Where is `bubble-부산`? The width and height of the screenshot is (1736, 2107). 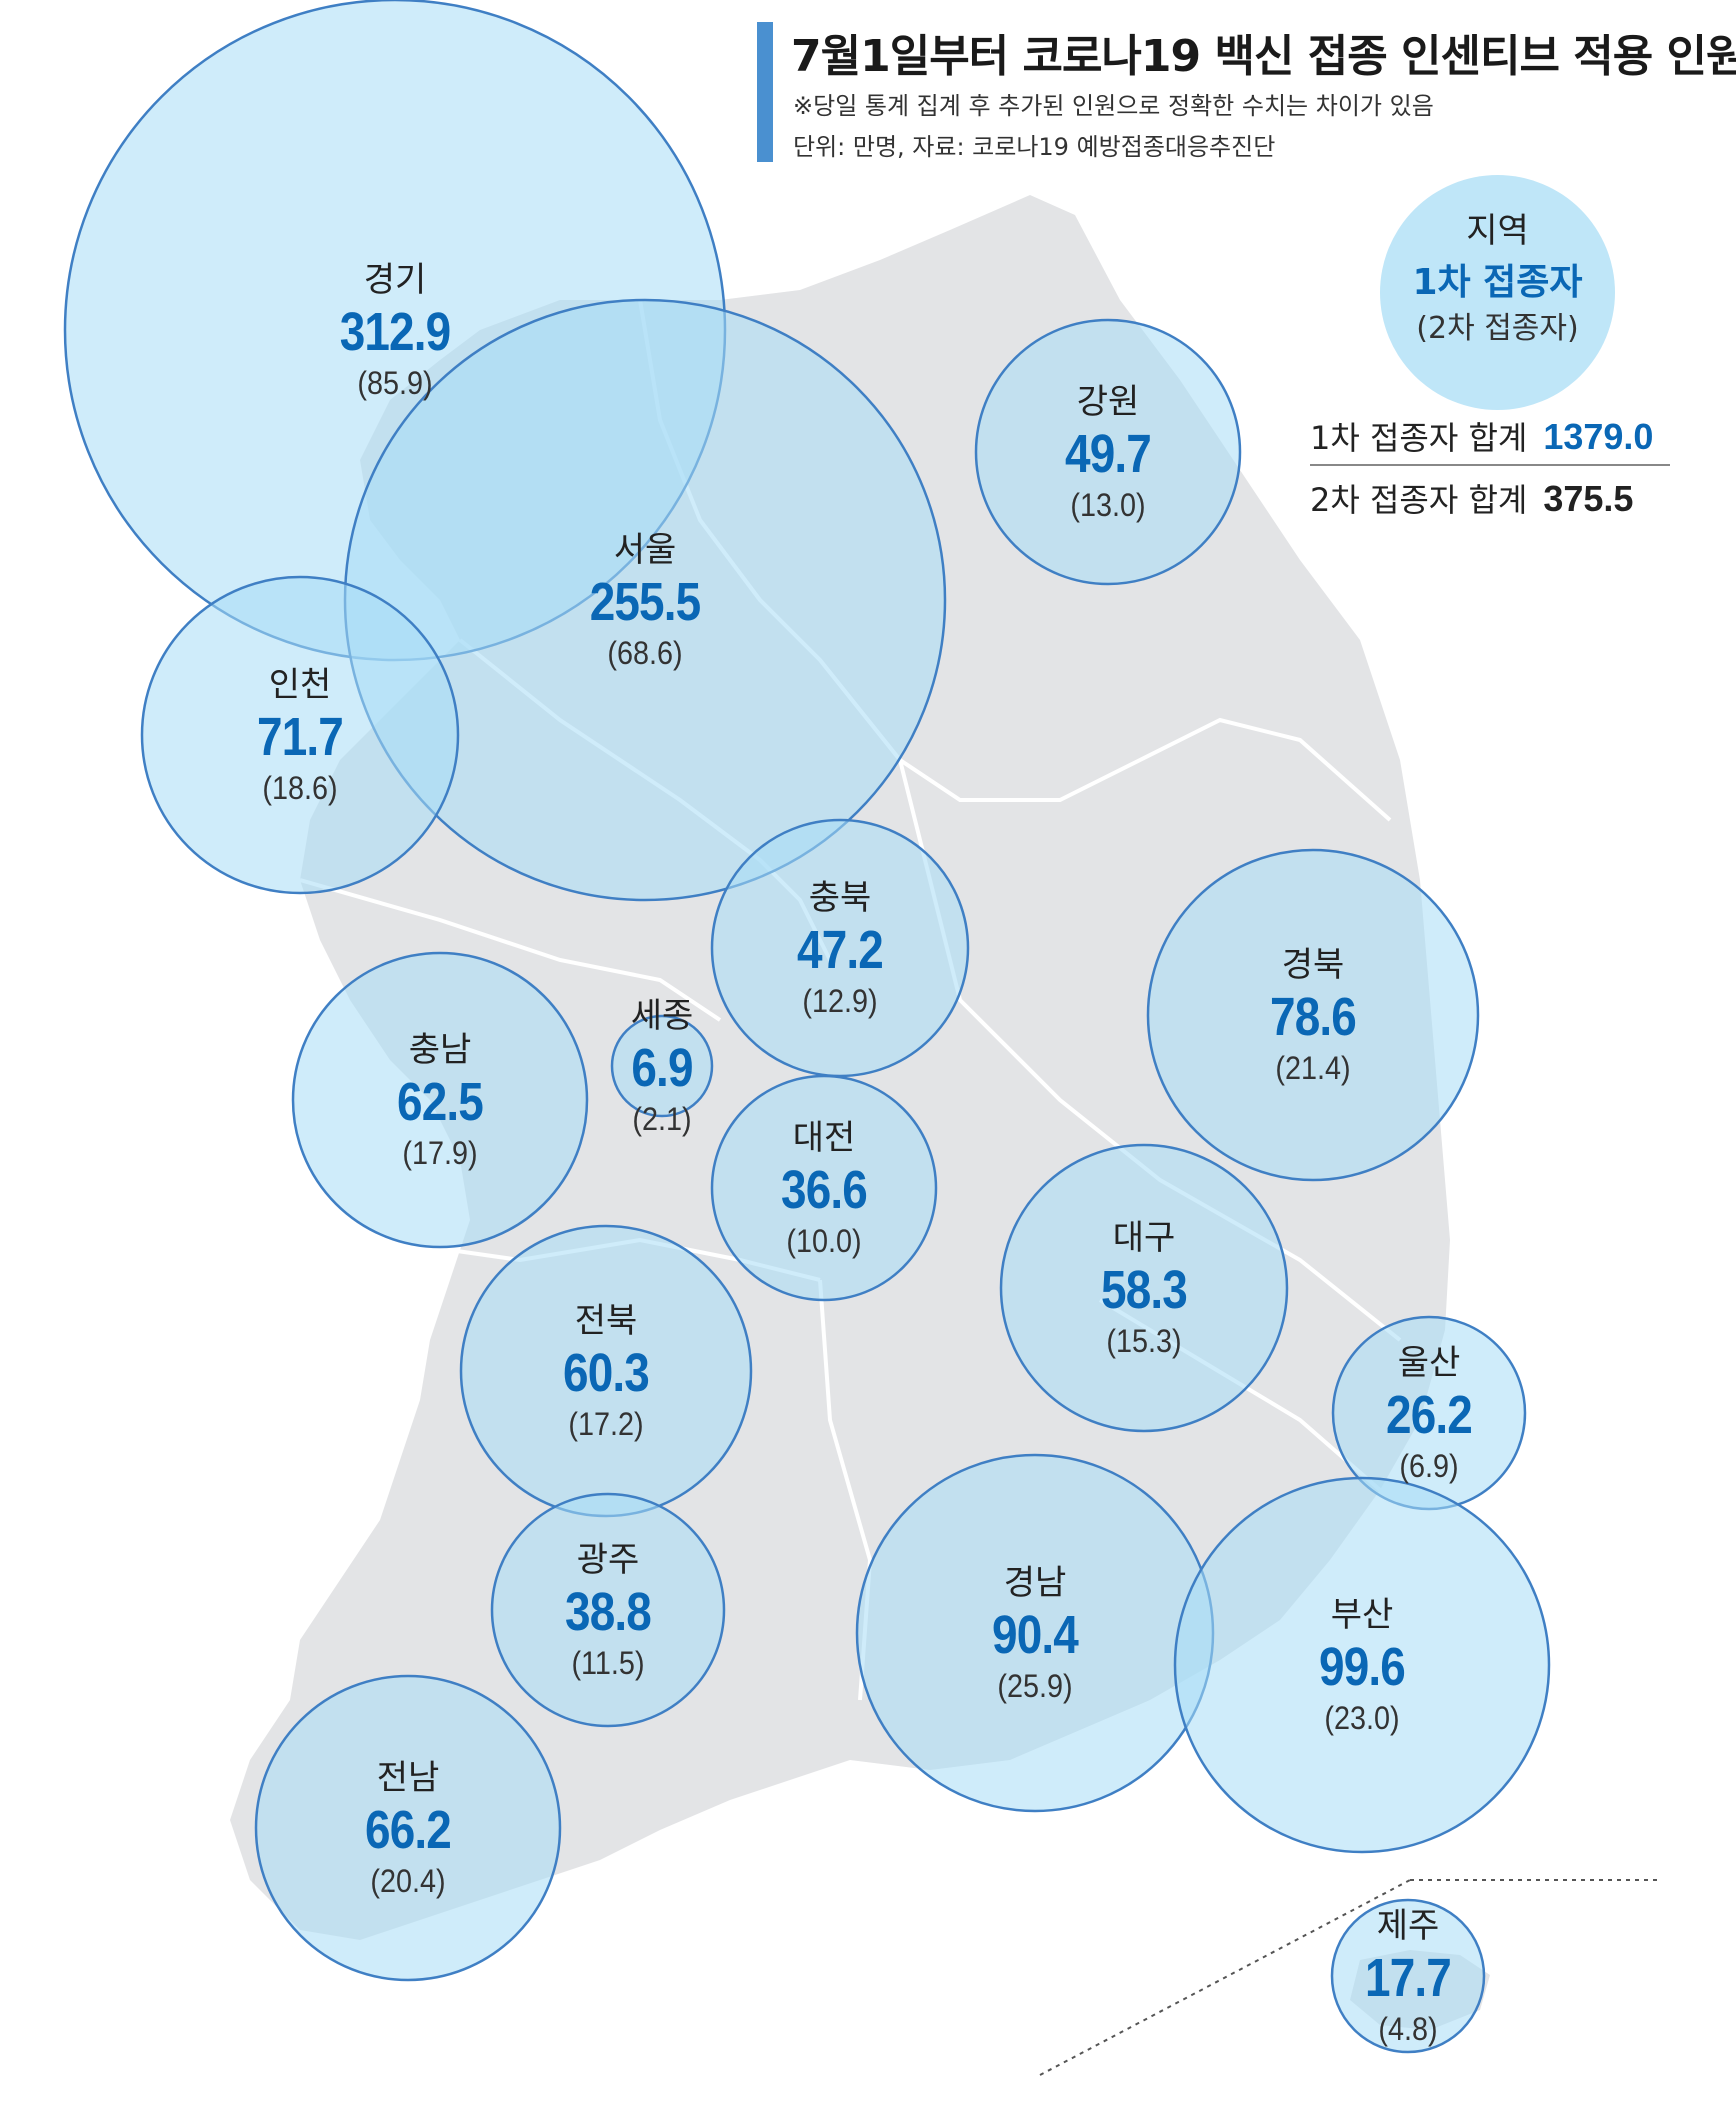 bubble-부산 is located at coordinates (1362, 1665).